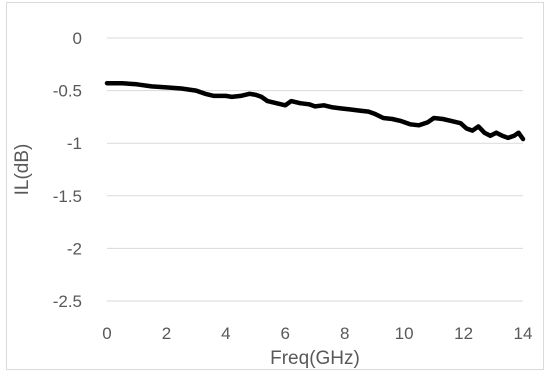  Describe the element at coordinates (77, 38) in the screenshot. I see `y-tick-label: 0` at that location.